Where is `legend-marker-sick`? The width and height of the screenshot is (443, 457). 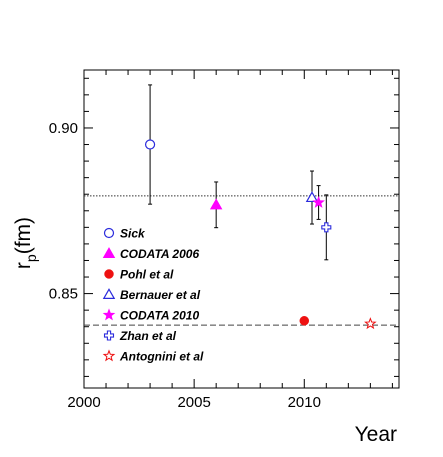 legend-marker-sick is located at coordinates (109, 233).